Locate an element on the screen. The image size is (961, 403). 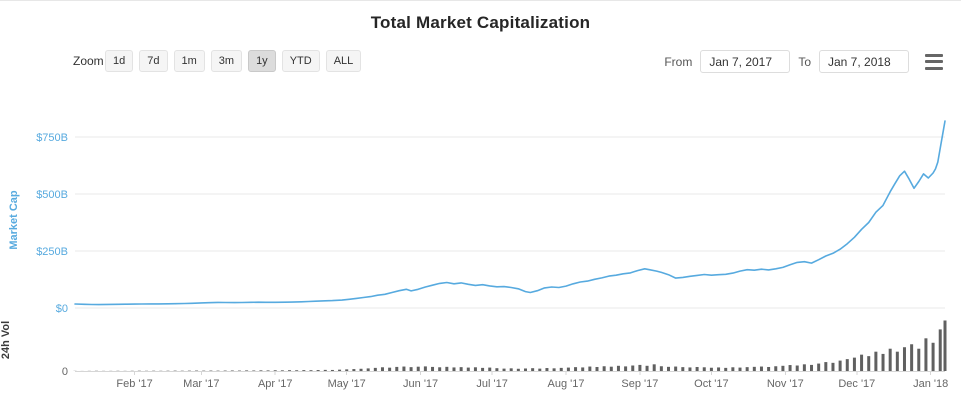
zoom-button-7d: 7d is located at coordinates (153, 61).